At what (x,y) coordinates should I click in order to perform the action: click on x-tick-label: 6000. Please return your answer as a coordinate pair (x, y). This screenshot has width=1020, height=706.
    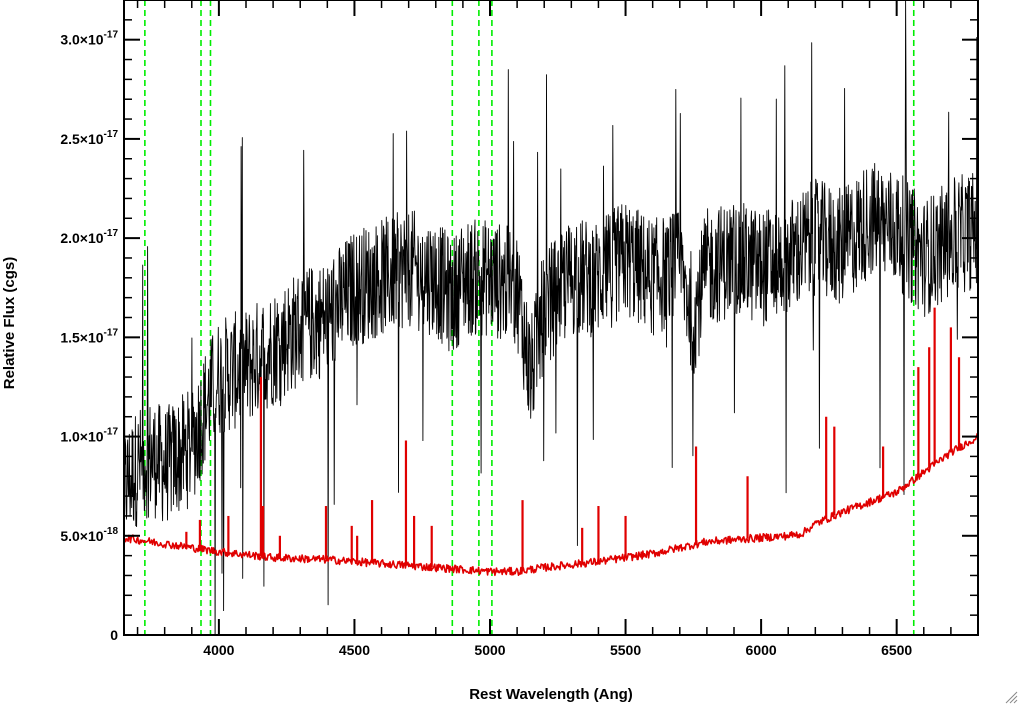
    Looking at the image, I should click on (761, 650).